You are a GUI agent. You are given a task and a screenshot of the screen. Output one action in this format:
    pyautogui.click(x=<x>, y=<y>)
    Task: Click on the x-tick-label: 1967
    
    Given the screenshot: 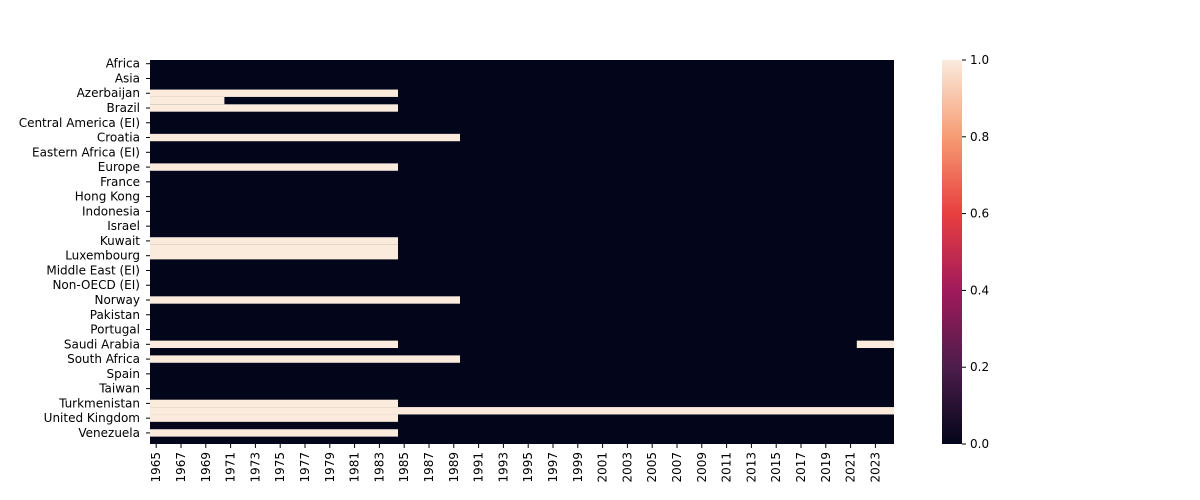 What is the action you would take?
    pyautogui.click(x=181, y=467)
    